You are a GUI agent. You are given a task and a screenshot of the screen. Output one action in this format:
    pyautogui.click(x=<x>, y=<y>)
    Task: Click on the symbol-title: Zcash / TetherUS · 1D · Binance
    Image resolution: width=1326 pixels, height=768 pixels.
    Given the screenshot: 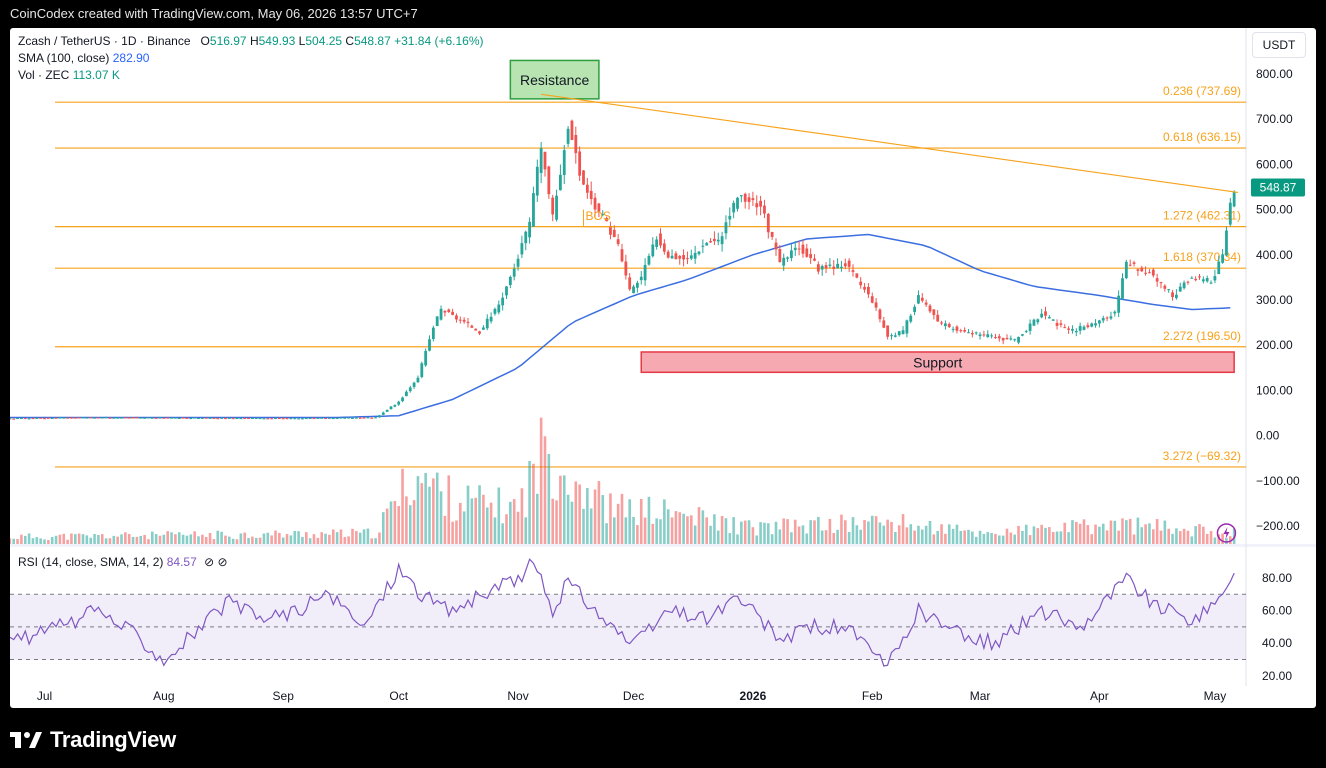 What is the action you would take?
    pyautogui.click(x=104, y=41)
    